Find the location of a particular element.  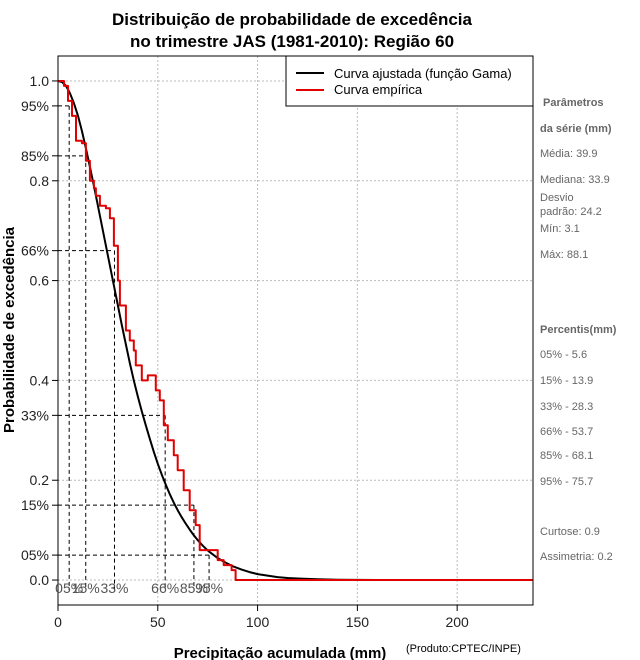

params-title-2: da série (mm) is located at coordinates (576, 129).